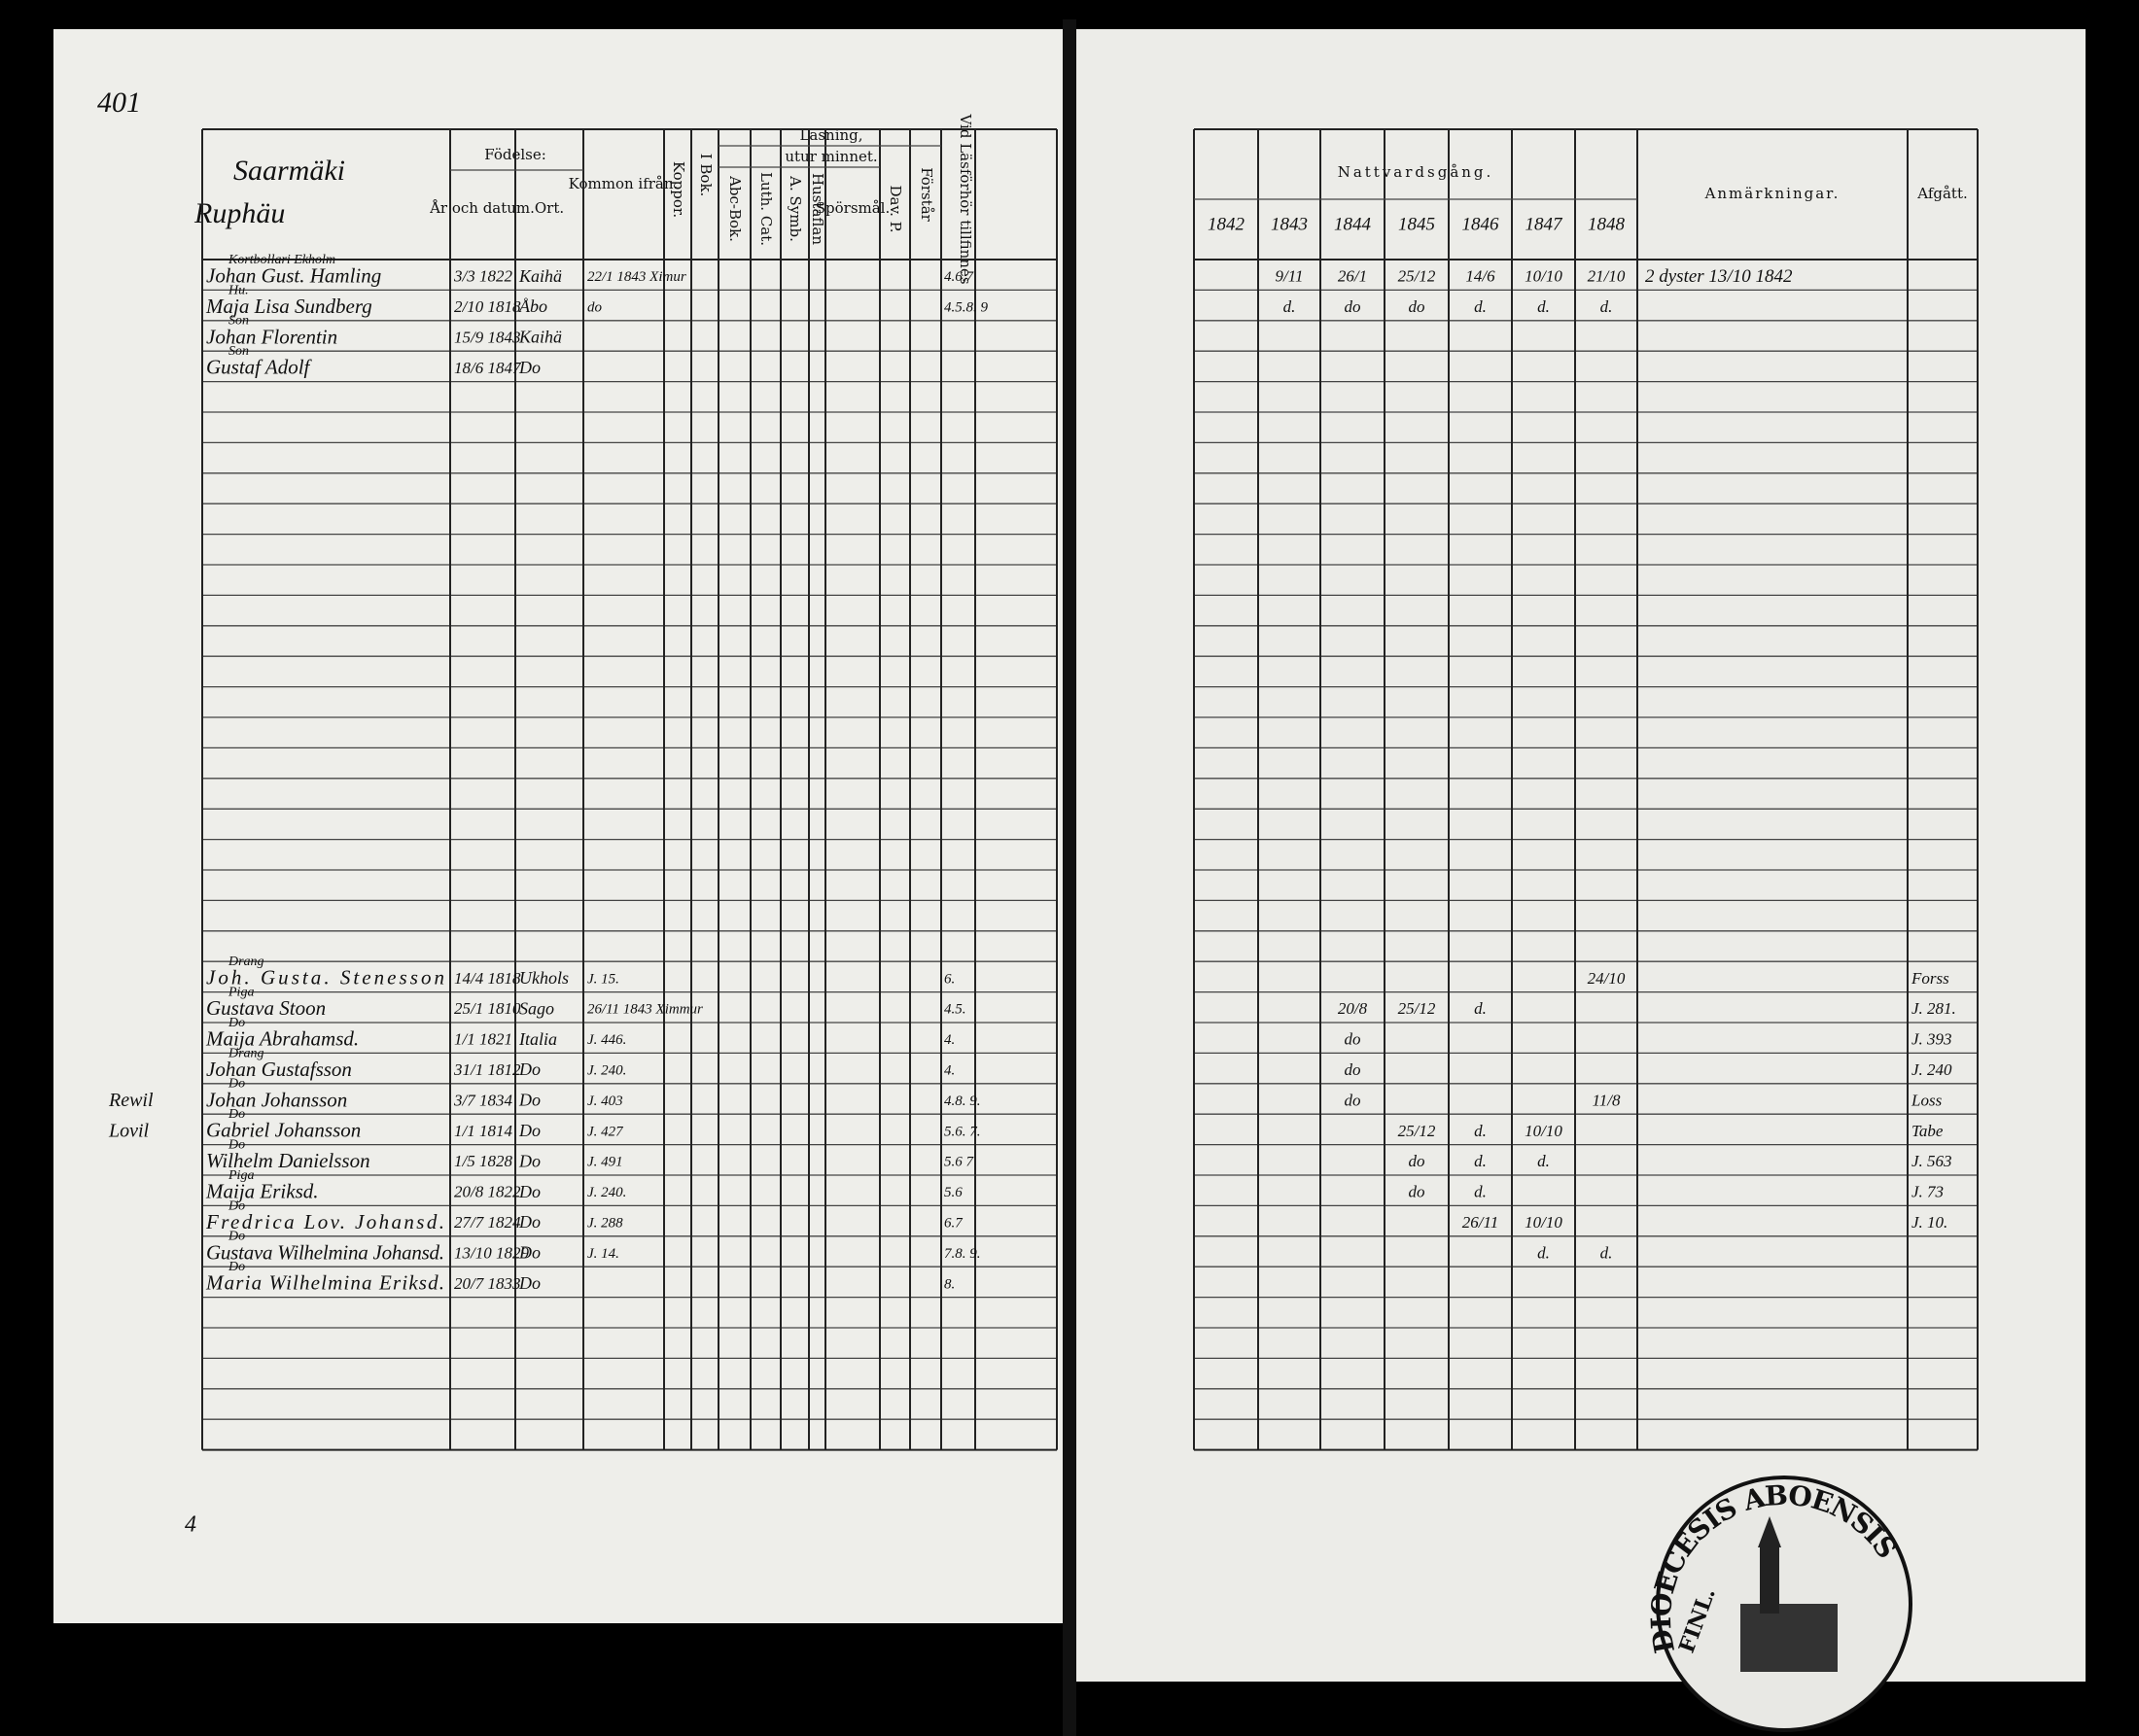  I want to click on person-name: Gustaf Adolf, so click(259, 368).